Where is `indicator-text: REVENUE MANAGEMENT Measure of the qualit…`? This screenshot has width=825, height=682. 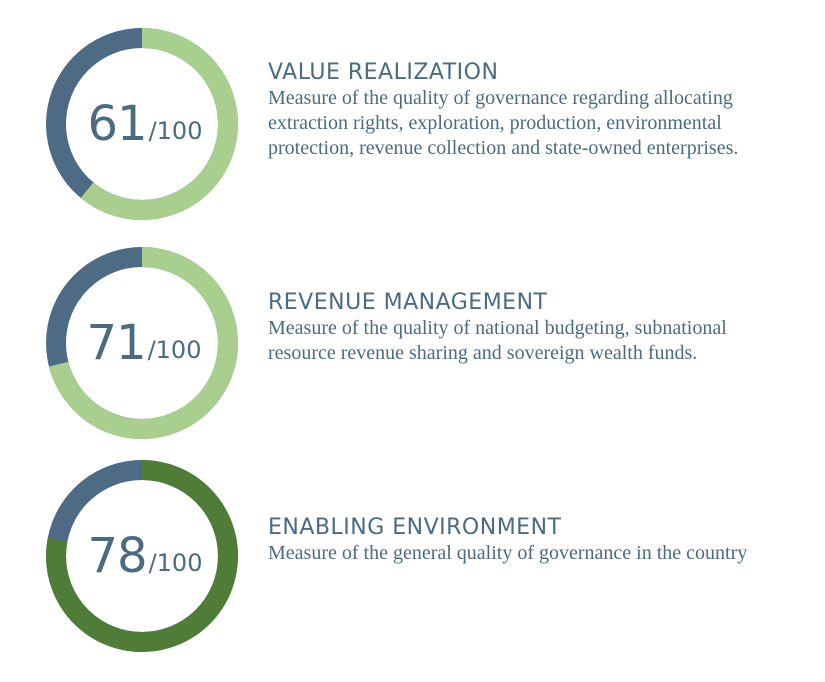
indicator-text: REVENUE MANAGEMENT Measure of the qualit… is located at coordinates (538, 328).